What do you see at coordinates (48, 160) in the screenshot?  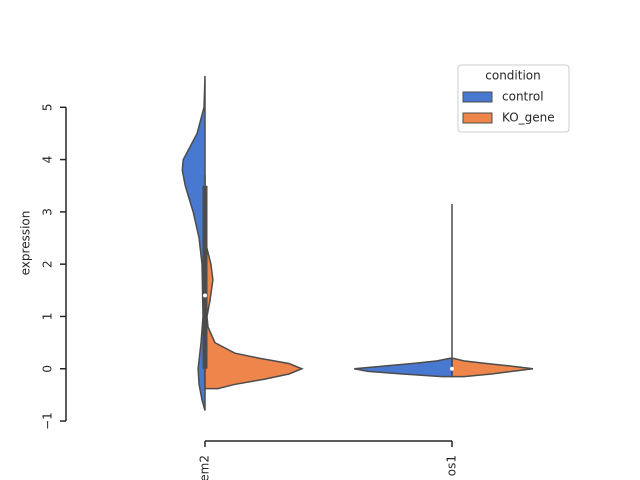 I see `y-tick-label: 4` at bounding box center [48, 160].